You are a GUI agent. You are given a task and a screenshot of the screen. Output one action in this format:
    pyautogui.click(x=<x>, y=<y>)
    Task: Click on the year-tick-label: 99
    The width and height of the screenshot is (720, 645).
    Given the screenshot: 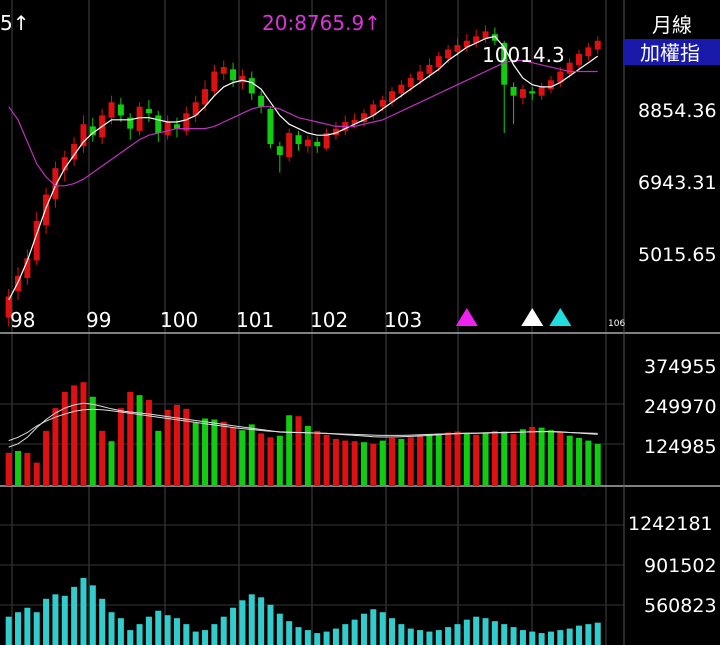 What is the action you would take?
    pyautogui.click(x=98, y=320)
    